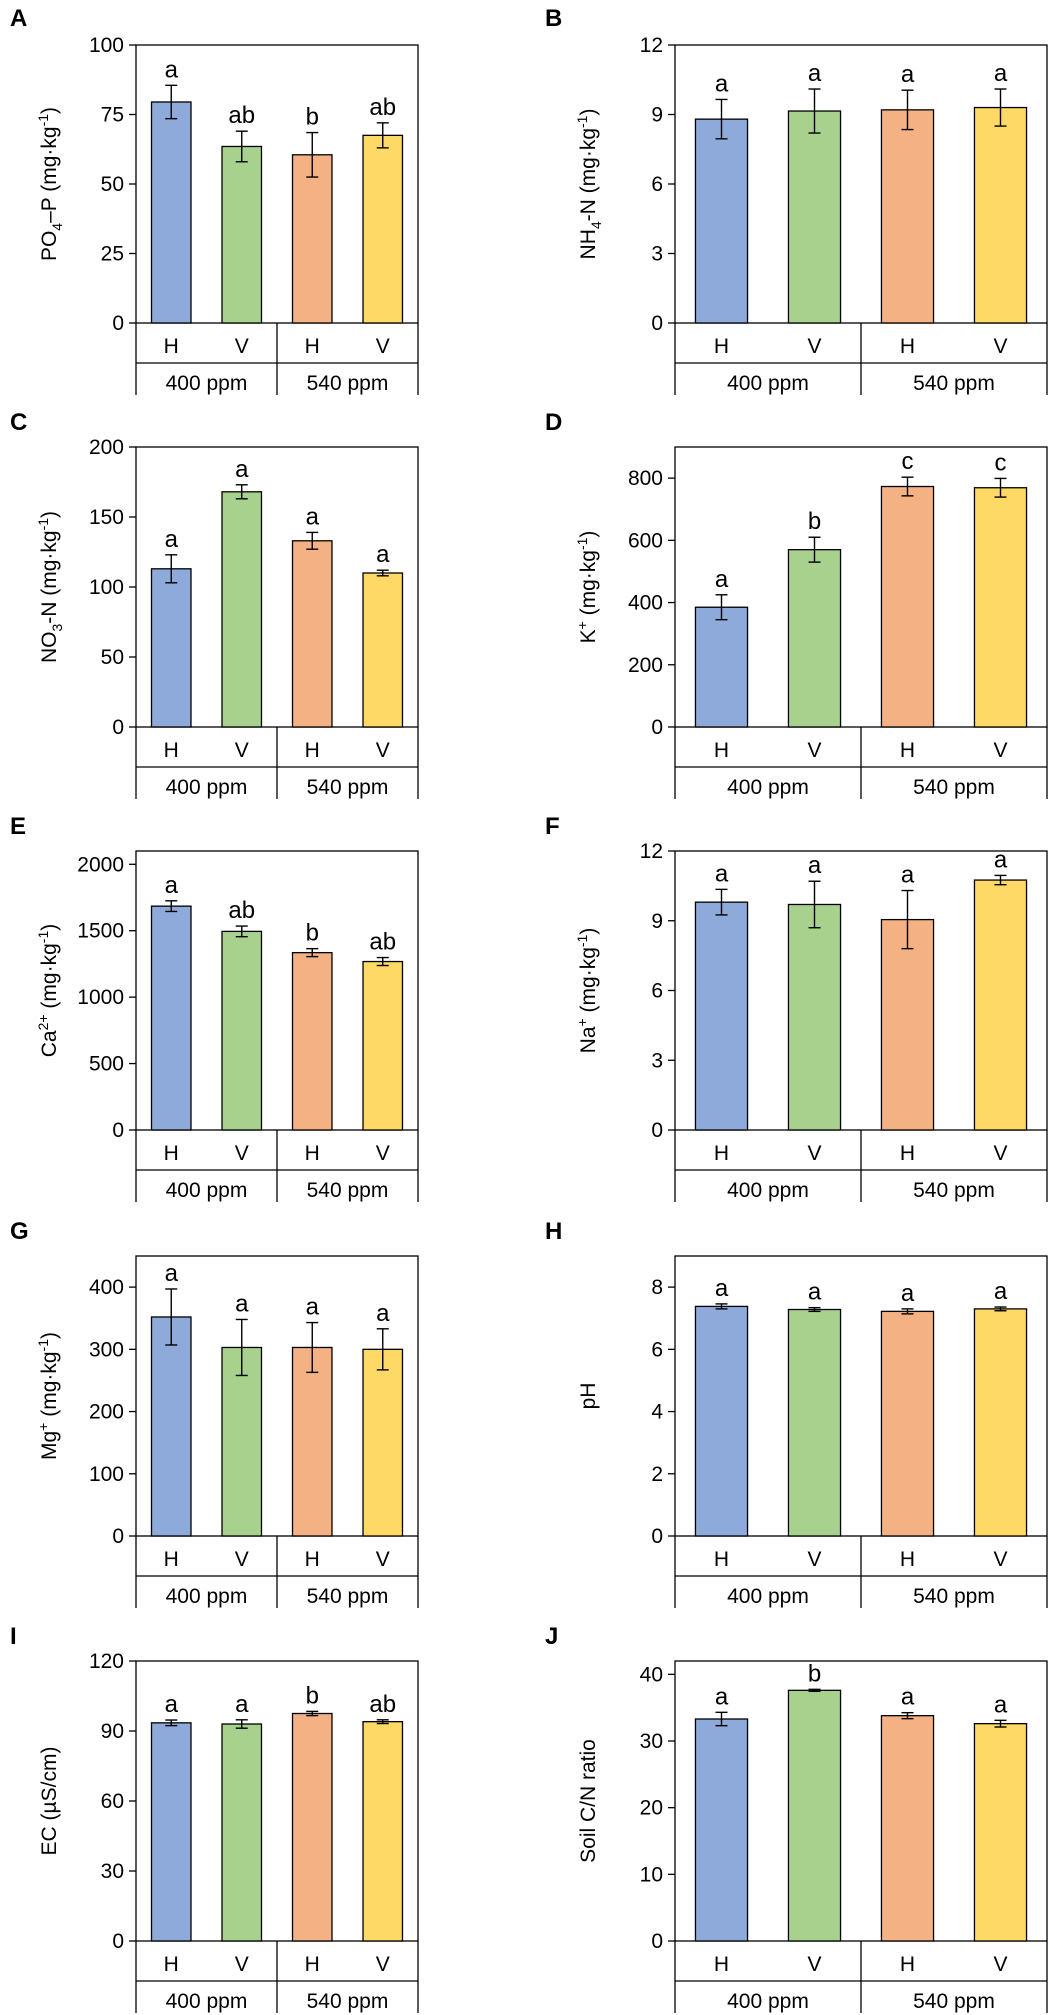 This screenshot has width=1056, height=2015. Describe the element at coordinates (13, 1636) in the screenshot. I see `panel-letter: I` at that location.